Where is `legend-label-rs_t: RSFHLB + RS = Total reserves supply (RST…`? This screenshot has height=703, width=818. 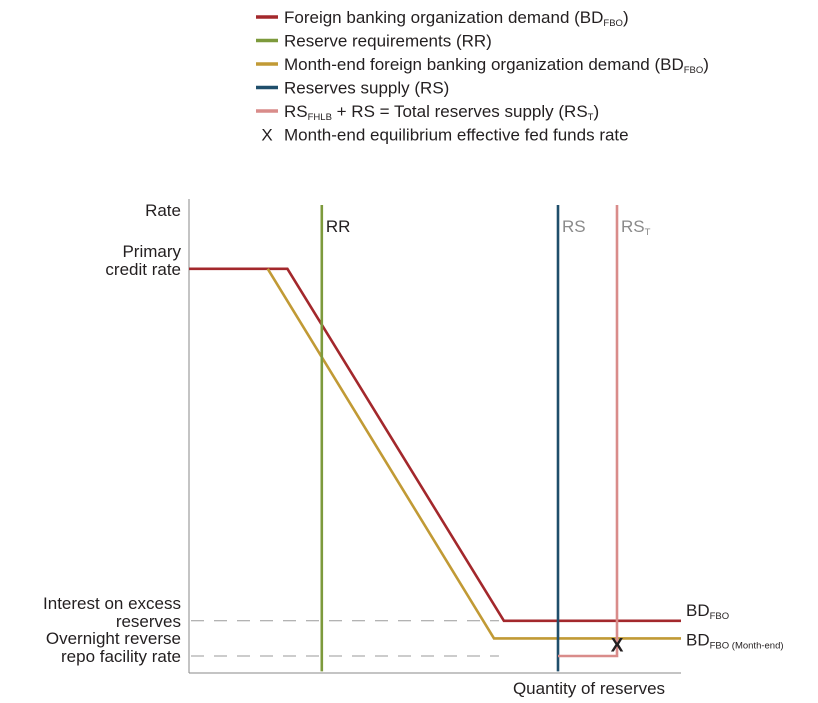 legend-label-rs_t: RSFHLB + RS = Total reserves supply (RST… is located at coordinates (441, 112).